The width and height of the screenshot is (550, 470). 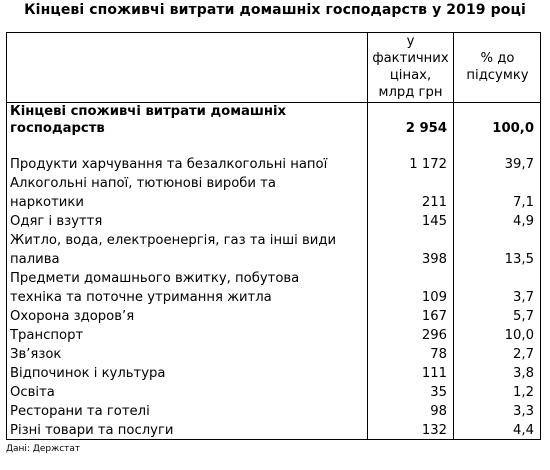 I want to click on row-label-line: Транспорт, so click(x=47, y=335).